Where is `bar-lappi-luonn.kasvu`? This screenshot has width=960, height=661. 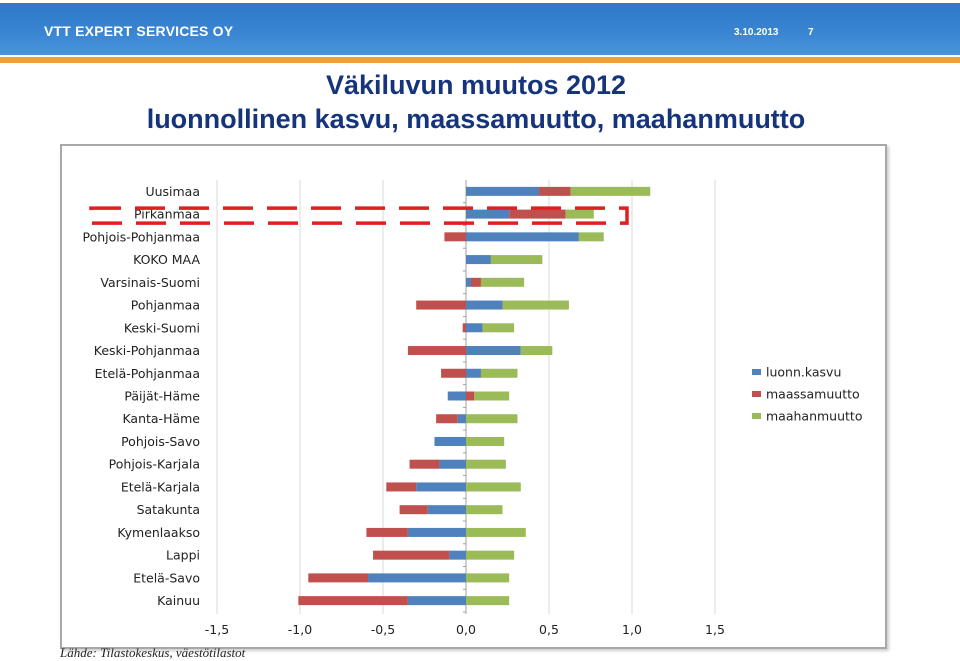
bar-lappi-luonn.kasvu is located at coordinates (457, 555).